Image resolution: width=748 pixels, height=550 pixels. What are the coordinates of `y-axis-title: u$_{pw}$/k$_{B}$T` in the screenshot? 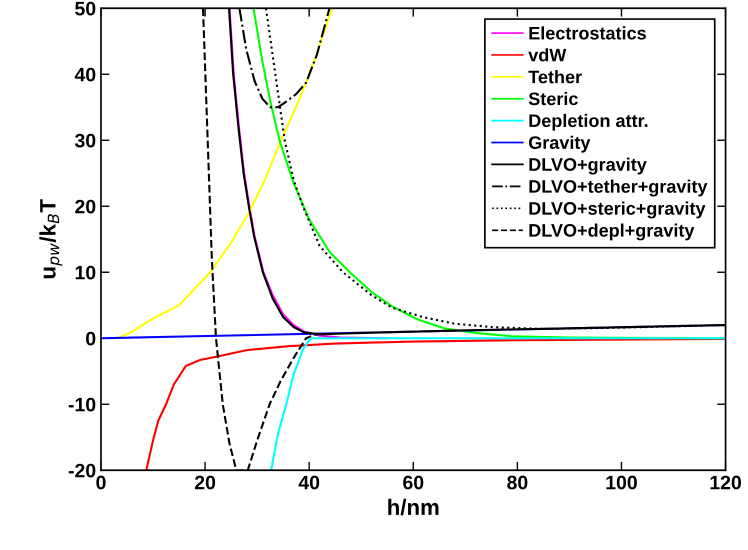 It's located at (50, 238).